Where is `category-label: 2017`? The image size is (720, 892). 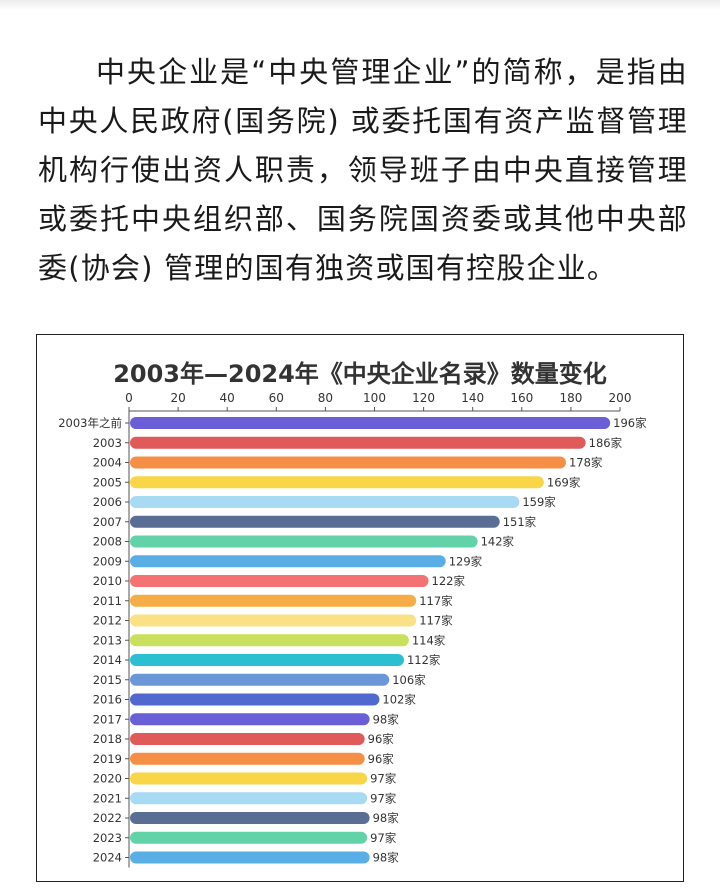 category-label: 2017 is located at coordinates (107, 719).